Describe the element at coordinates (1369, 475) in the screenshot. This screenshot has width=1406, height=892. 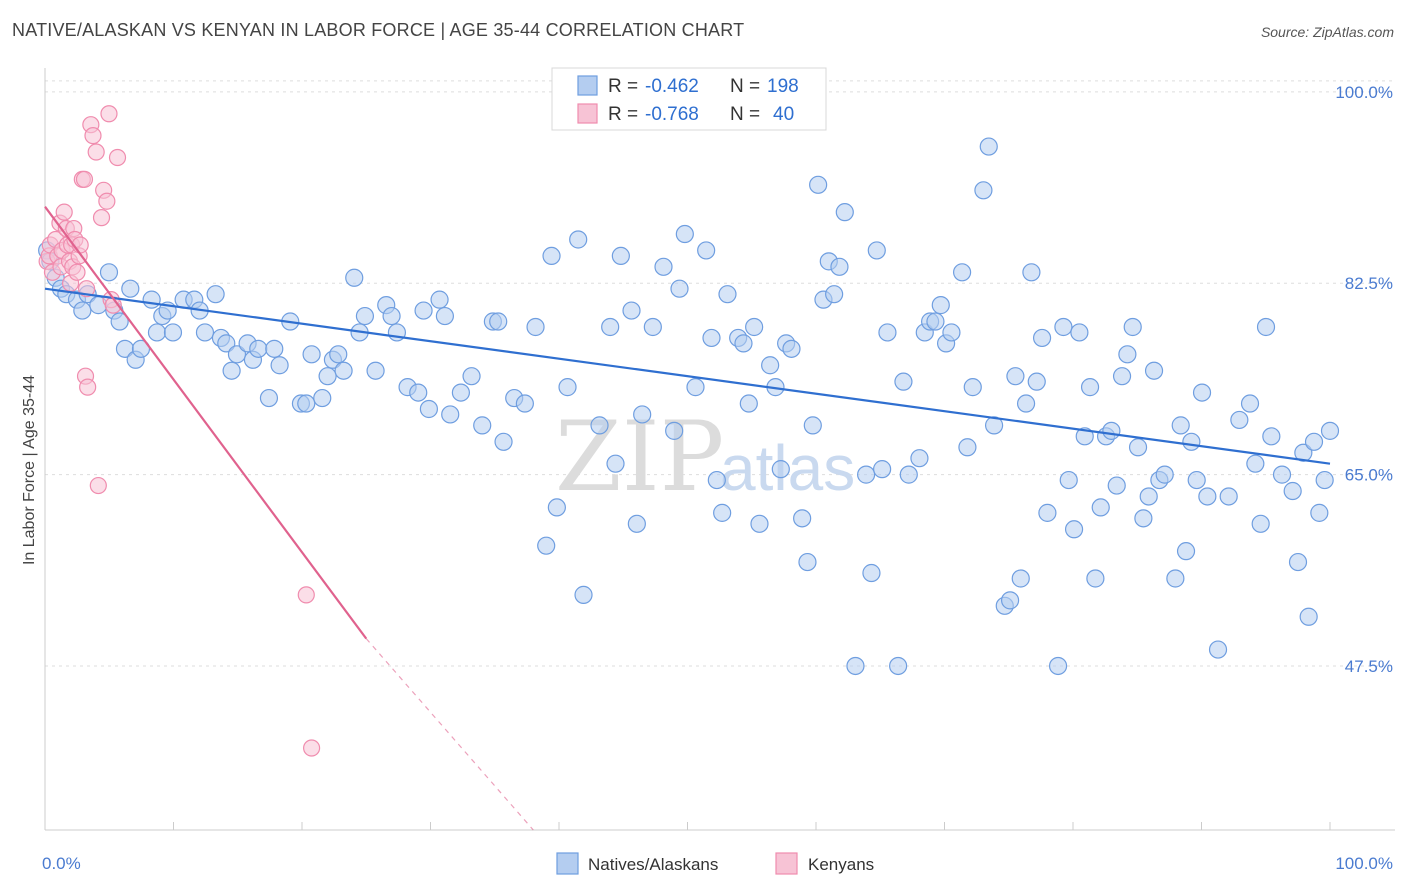
I see `y-tick-label-2: 65.0%` at that location.